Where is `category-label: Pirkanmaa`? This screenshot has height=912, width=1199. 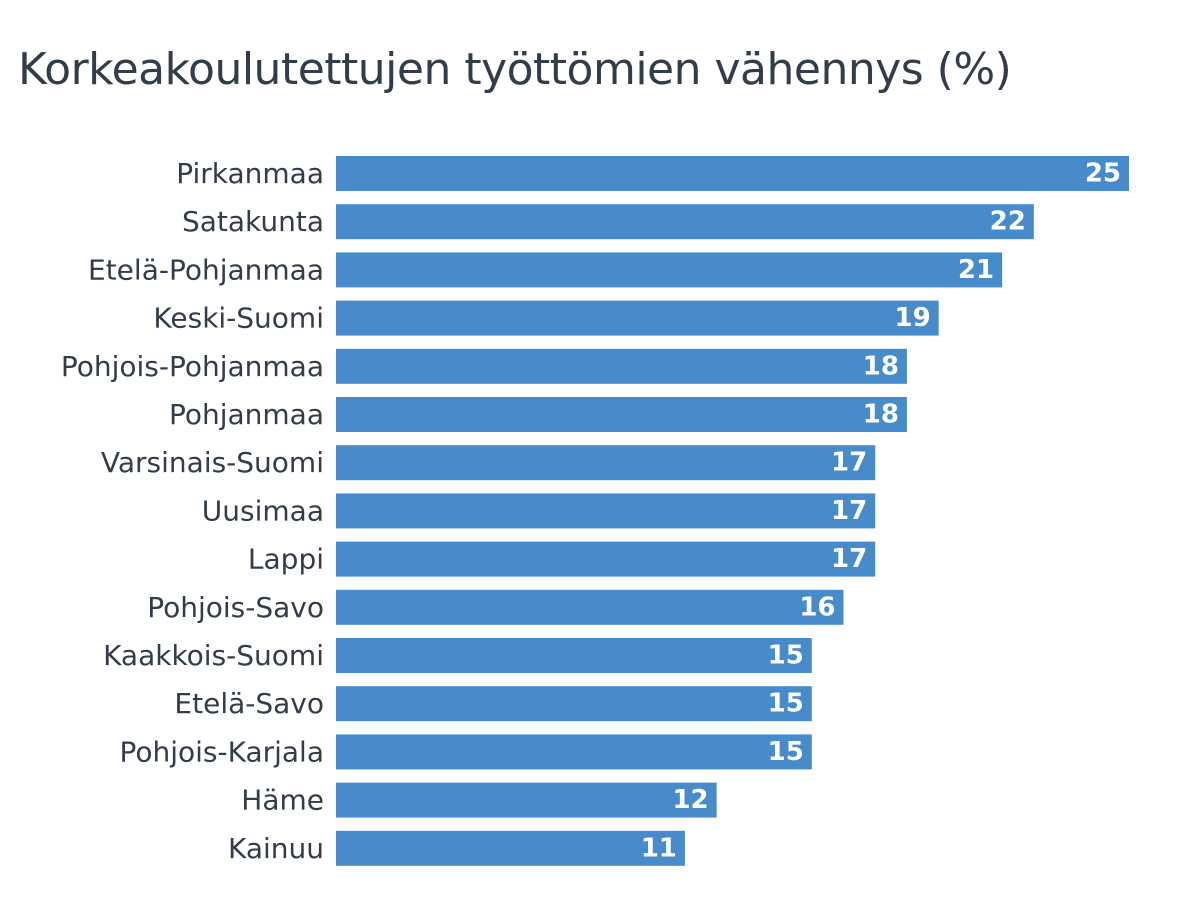 category-label: Pirkanmaa is located at coordinates (250, 173).